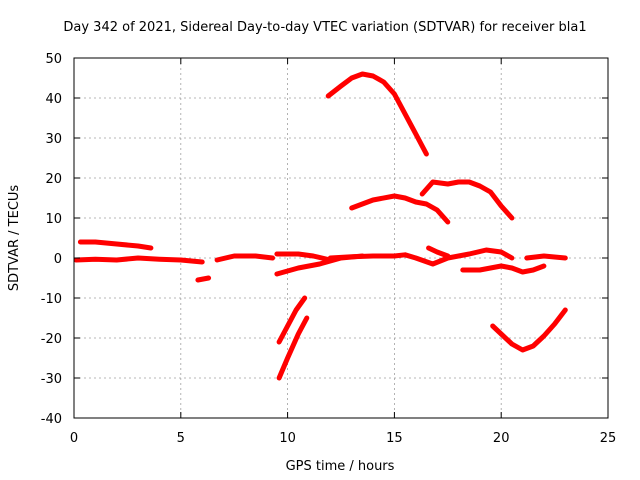  What do you see at coordinates (181, 438) in the screenshot?
I see `x-tick-label: 5` at bounding box center [181, 438].